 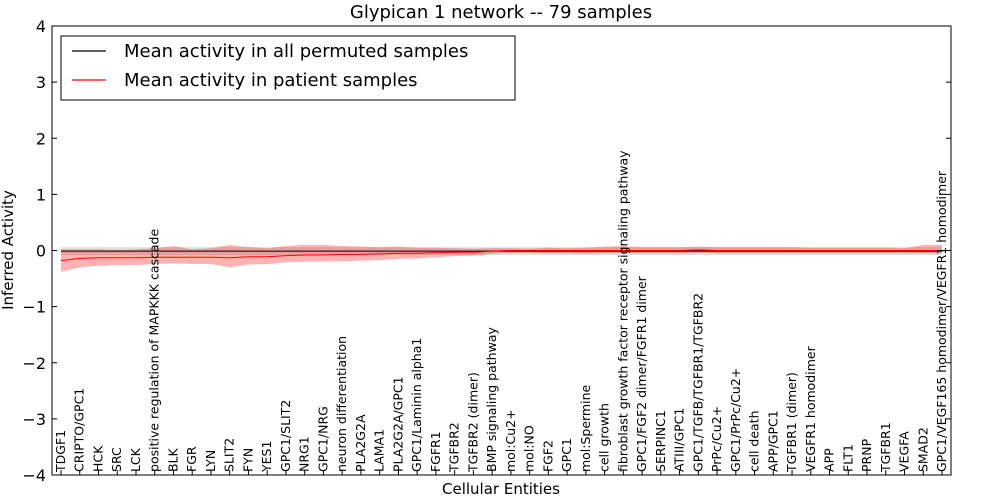 What do you see at coordinates (585, 428) in the screenshot?
I see `x-tick-label: mol:Spermine` at bounding box center [585, 428].